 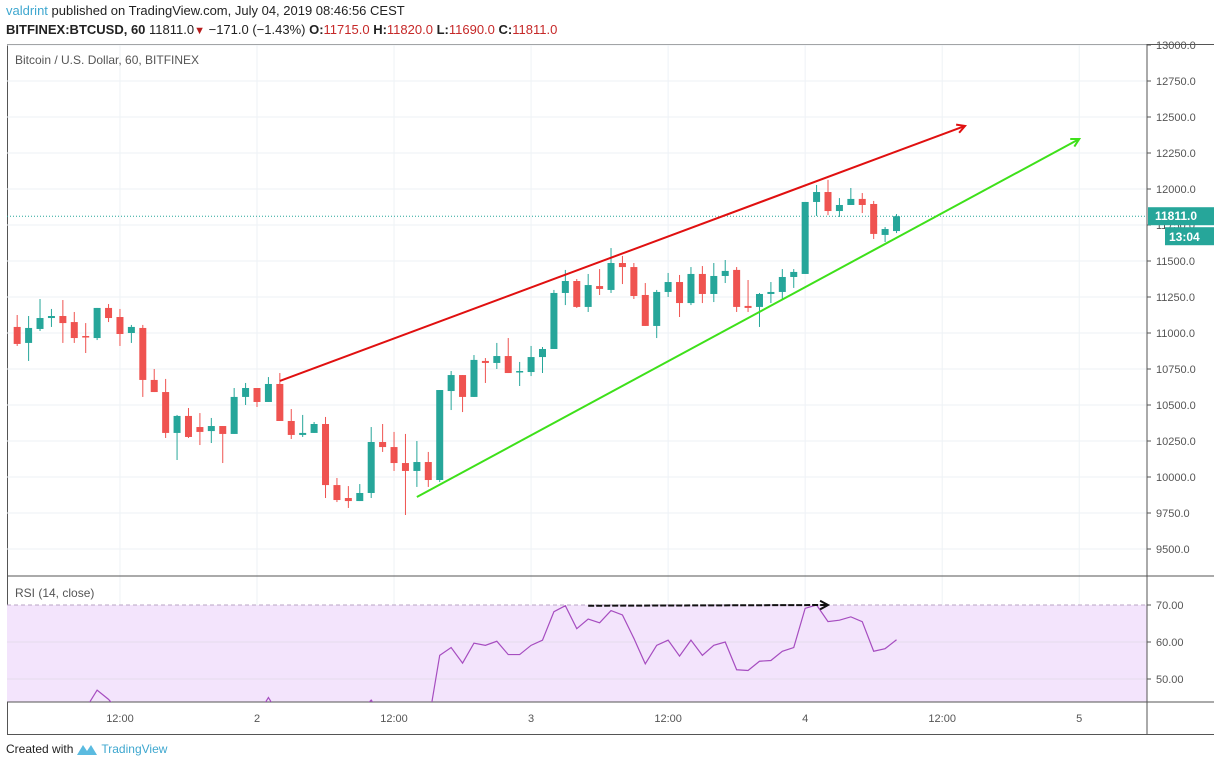 I want to click on price-tick-label: 10750.0, so click(x=1176, y=370).